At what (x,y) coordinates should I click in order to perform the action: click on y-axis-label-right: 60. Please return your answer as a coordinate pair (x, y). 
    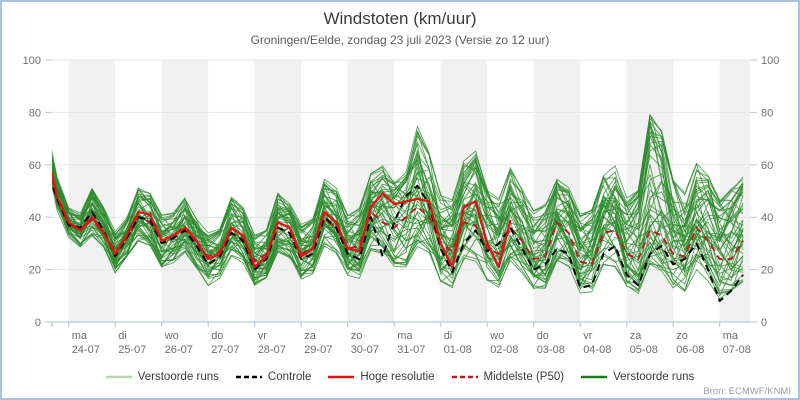
    Looking at the image, I should click on (767, 166).